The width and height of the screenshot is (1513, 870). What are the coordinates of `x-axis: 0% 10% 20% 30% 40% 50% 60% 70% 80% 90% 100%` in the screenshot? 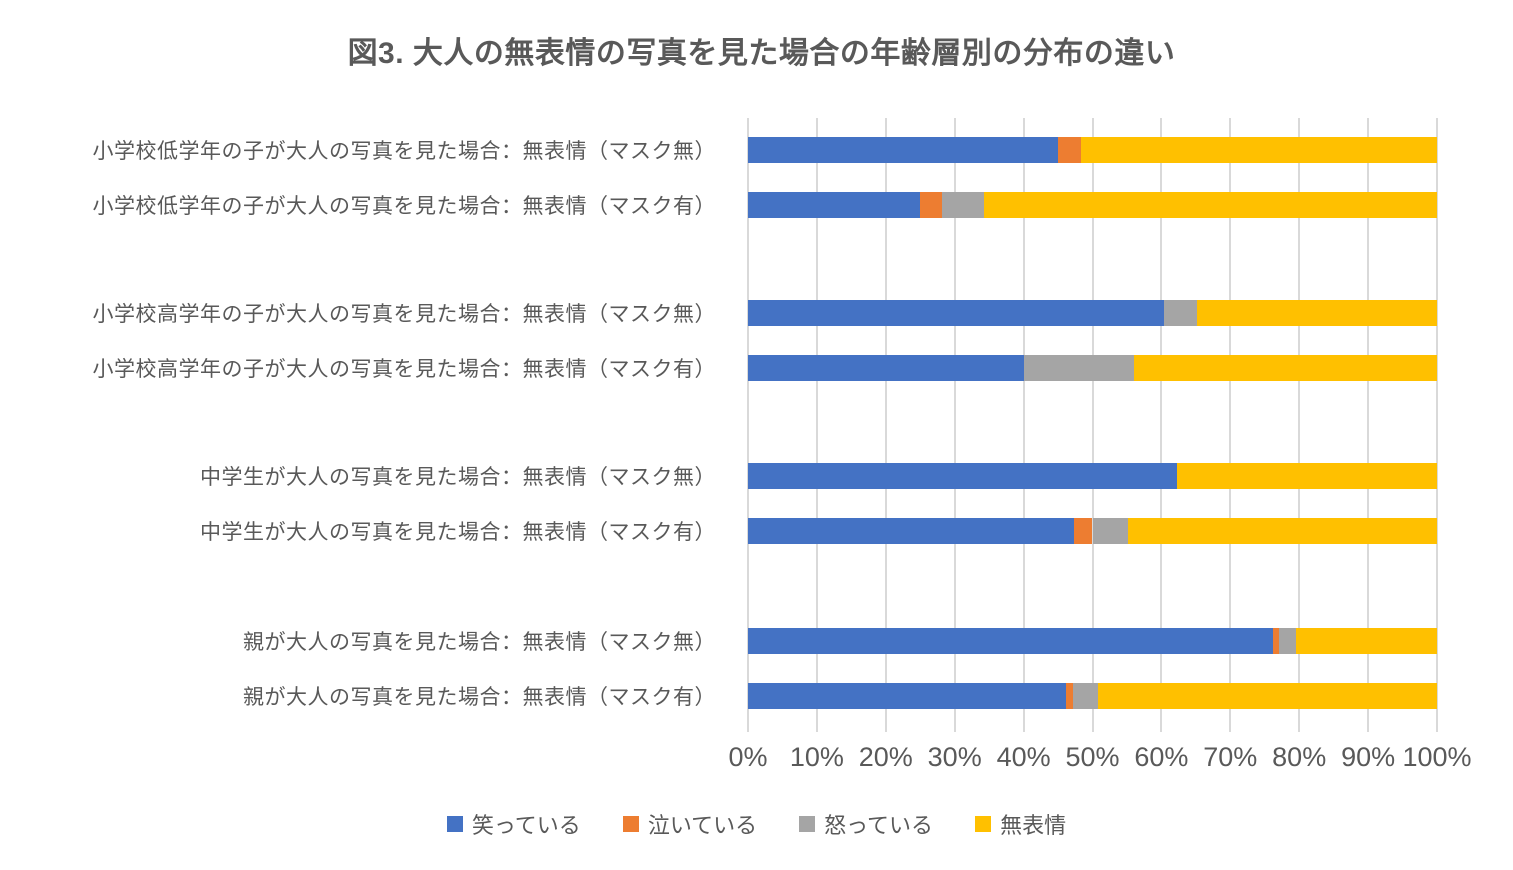 It's located at (1099, 762).